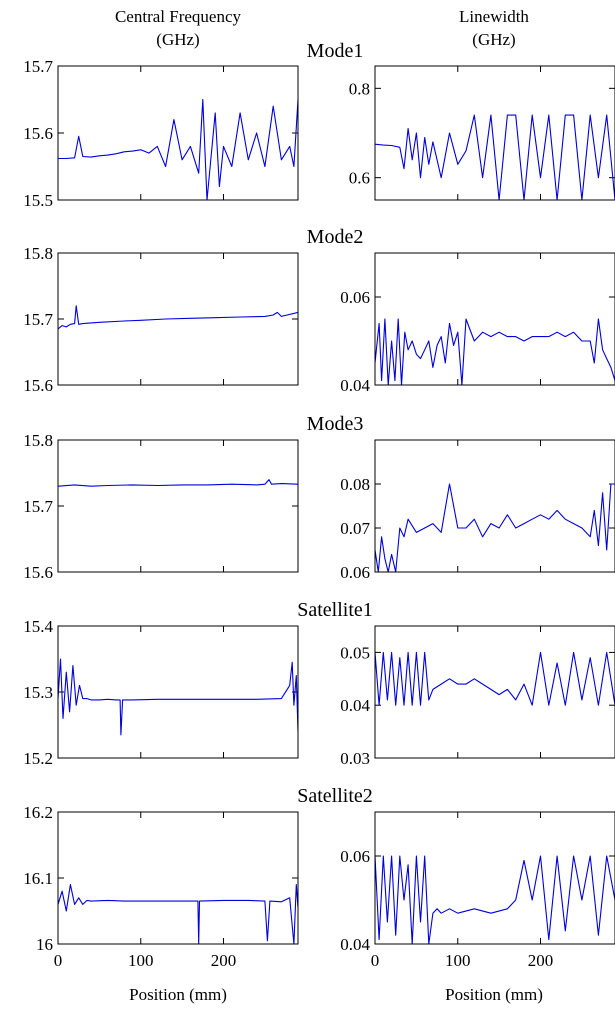 Image resolution: width=615 pixels, height=1010 pixels. I want to click on mode3-frequency-ytick-label: 15.8, so click(38, 440).